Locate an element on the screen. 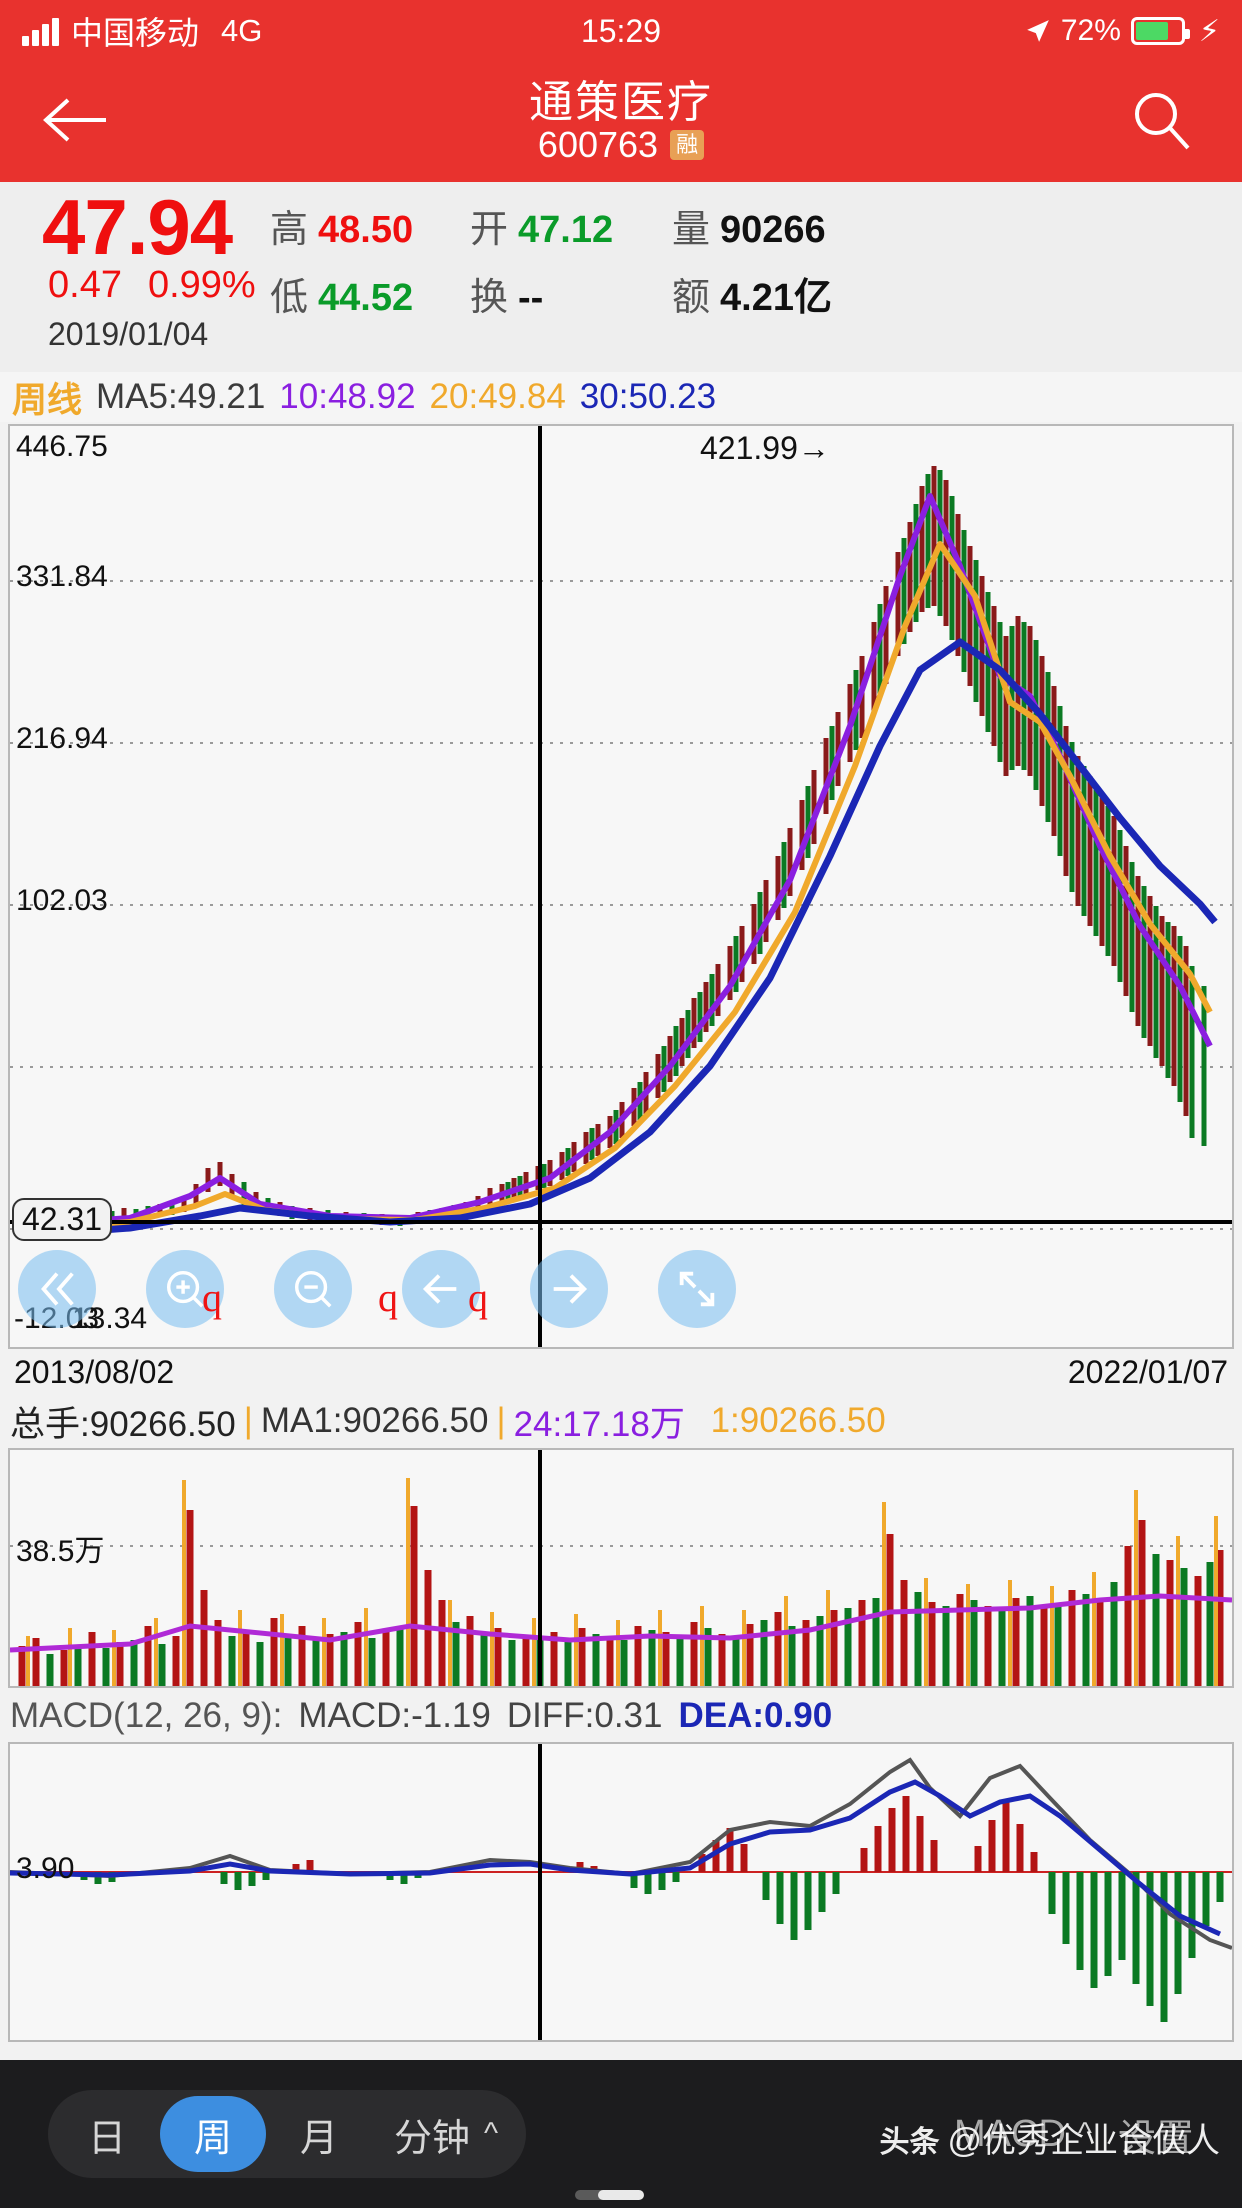 The width and height of the screenshot is (1242, 2208). indicator-selector: MACD ^ is located at coordinates (1023, 2134).